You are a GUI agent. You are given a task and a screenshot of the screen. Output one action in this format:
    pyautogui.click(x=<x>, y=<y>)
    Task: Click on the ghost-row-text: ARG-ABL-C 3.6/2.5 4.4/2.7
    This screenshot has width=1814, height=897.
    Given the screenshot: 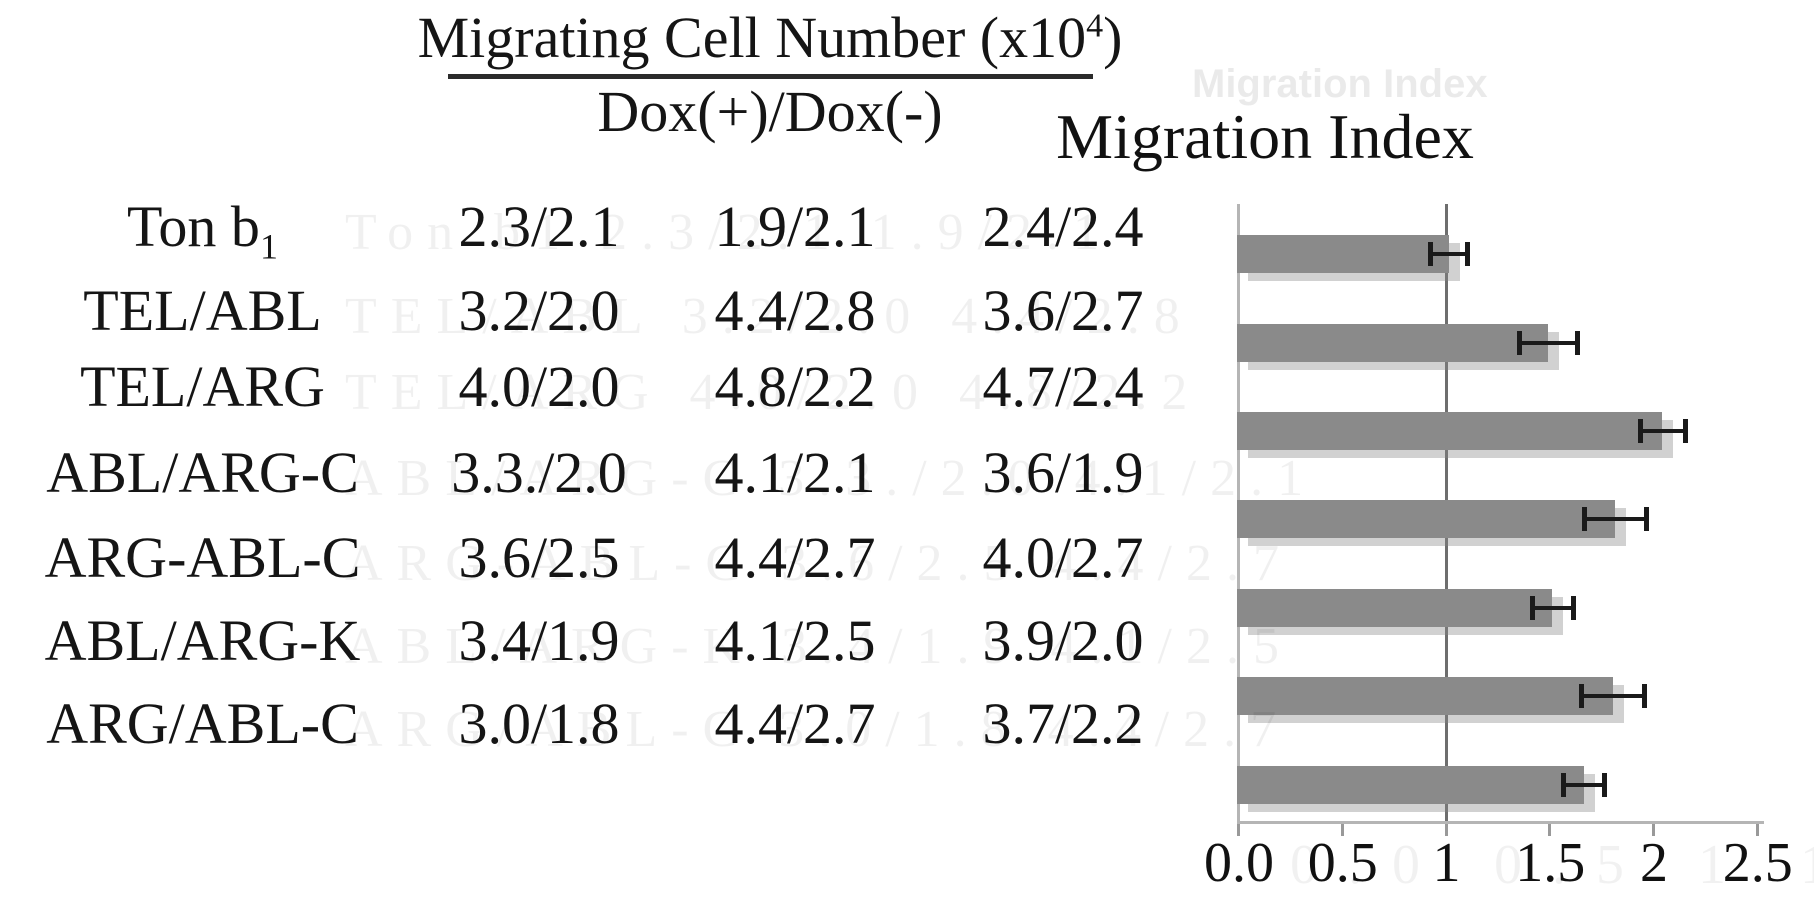 What is the action you would take?
    pyautogui.click(x=819, y=563)
    